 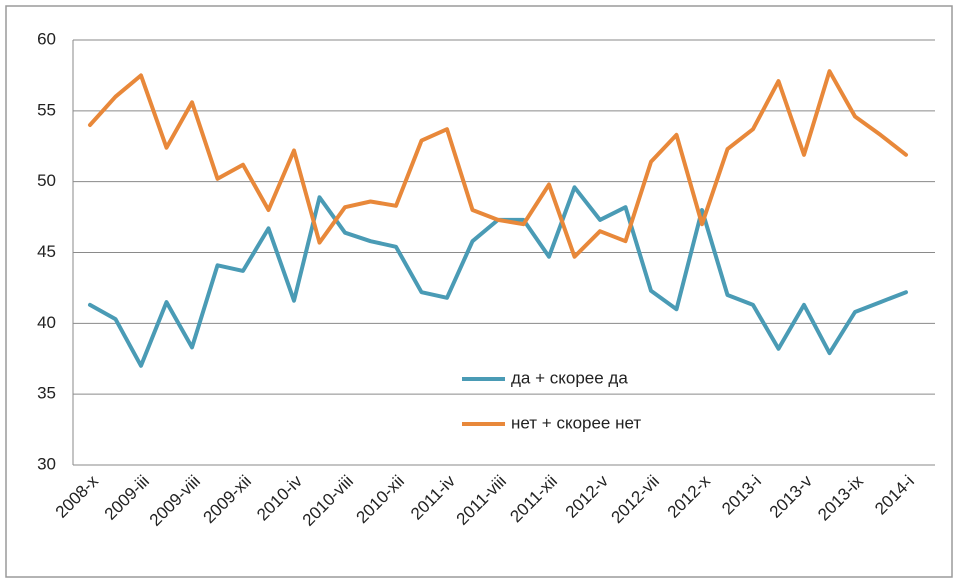 What do you see at coordinates (46, 251) in the screenshot?
I see `y-tick-label: 45` at bounding box center [46, 251].